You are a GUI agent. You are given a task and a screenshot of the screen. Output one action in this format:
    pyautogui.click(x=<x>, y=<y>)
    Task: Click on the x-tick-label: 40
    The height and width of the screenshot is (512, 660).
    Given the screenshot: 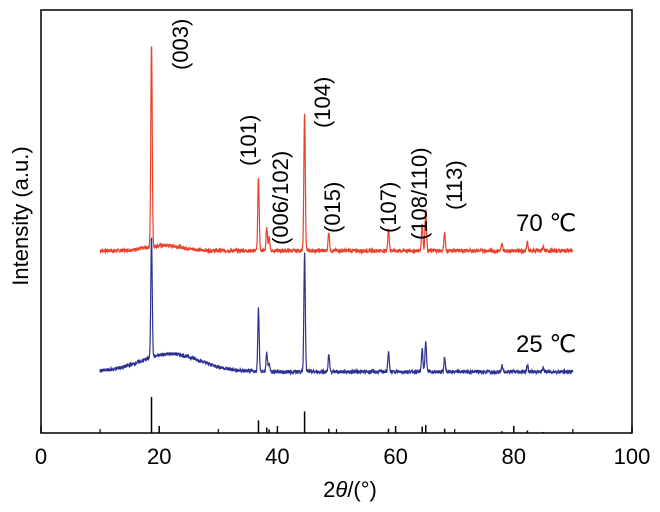 What is the action you would take?
    pyautogui.click(x=277, y=456)
    